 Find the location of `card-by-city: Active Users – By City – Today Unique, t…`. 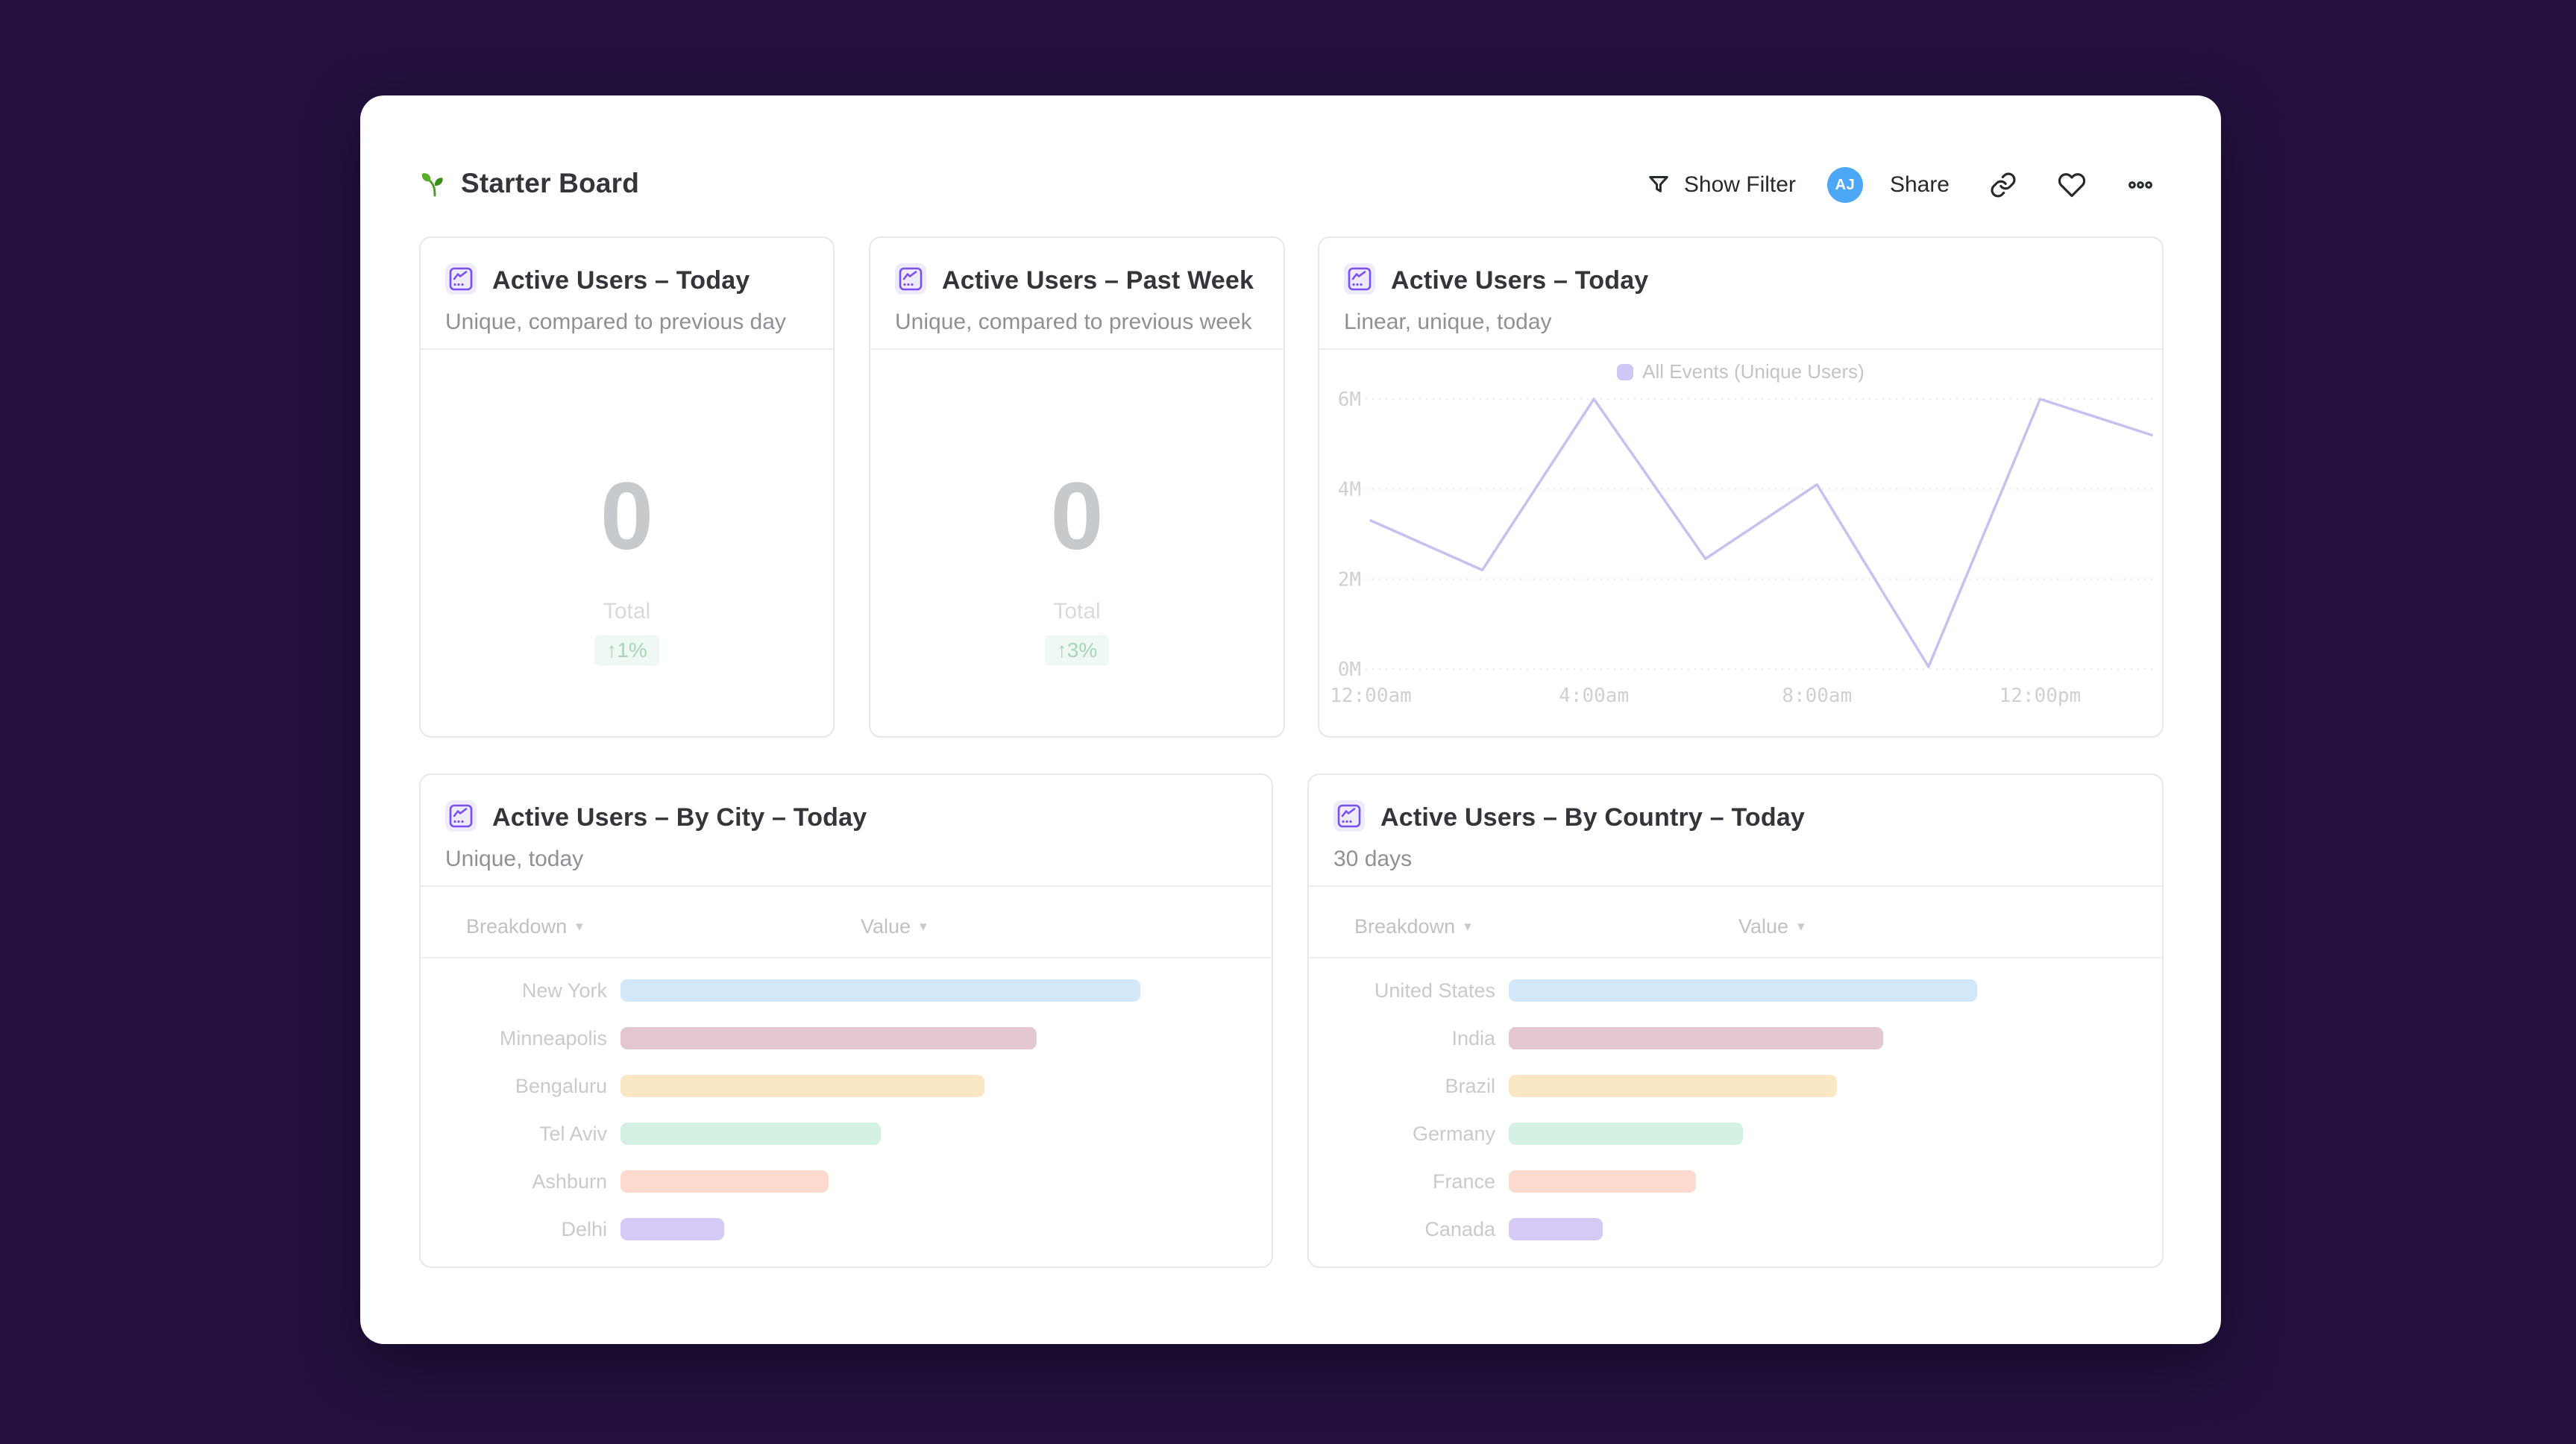

card-by-city: Active Users – By City – Today Unique, t… is located at coordinates (846, 1021).